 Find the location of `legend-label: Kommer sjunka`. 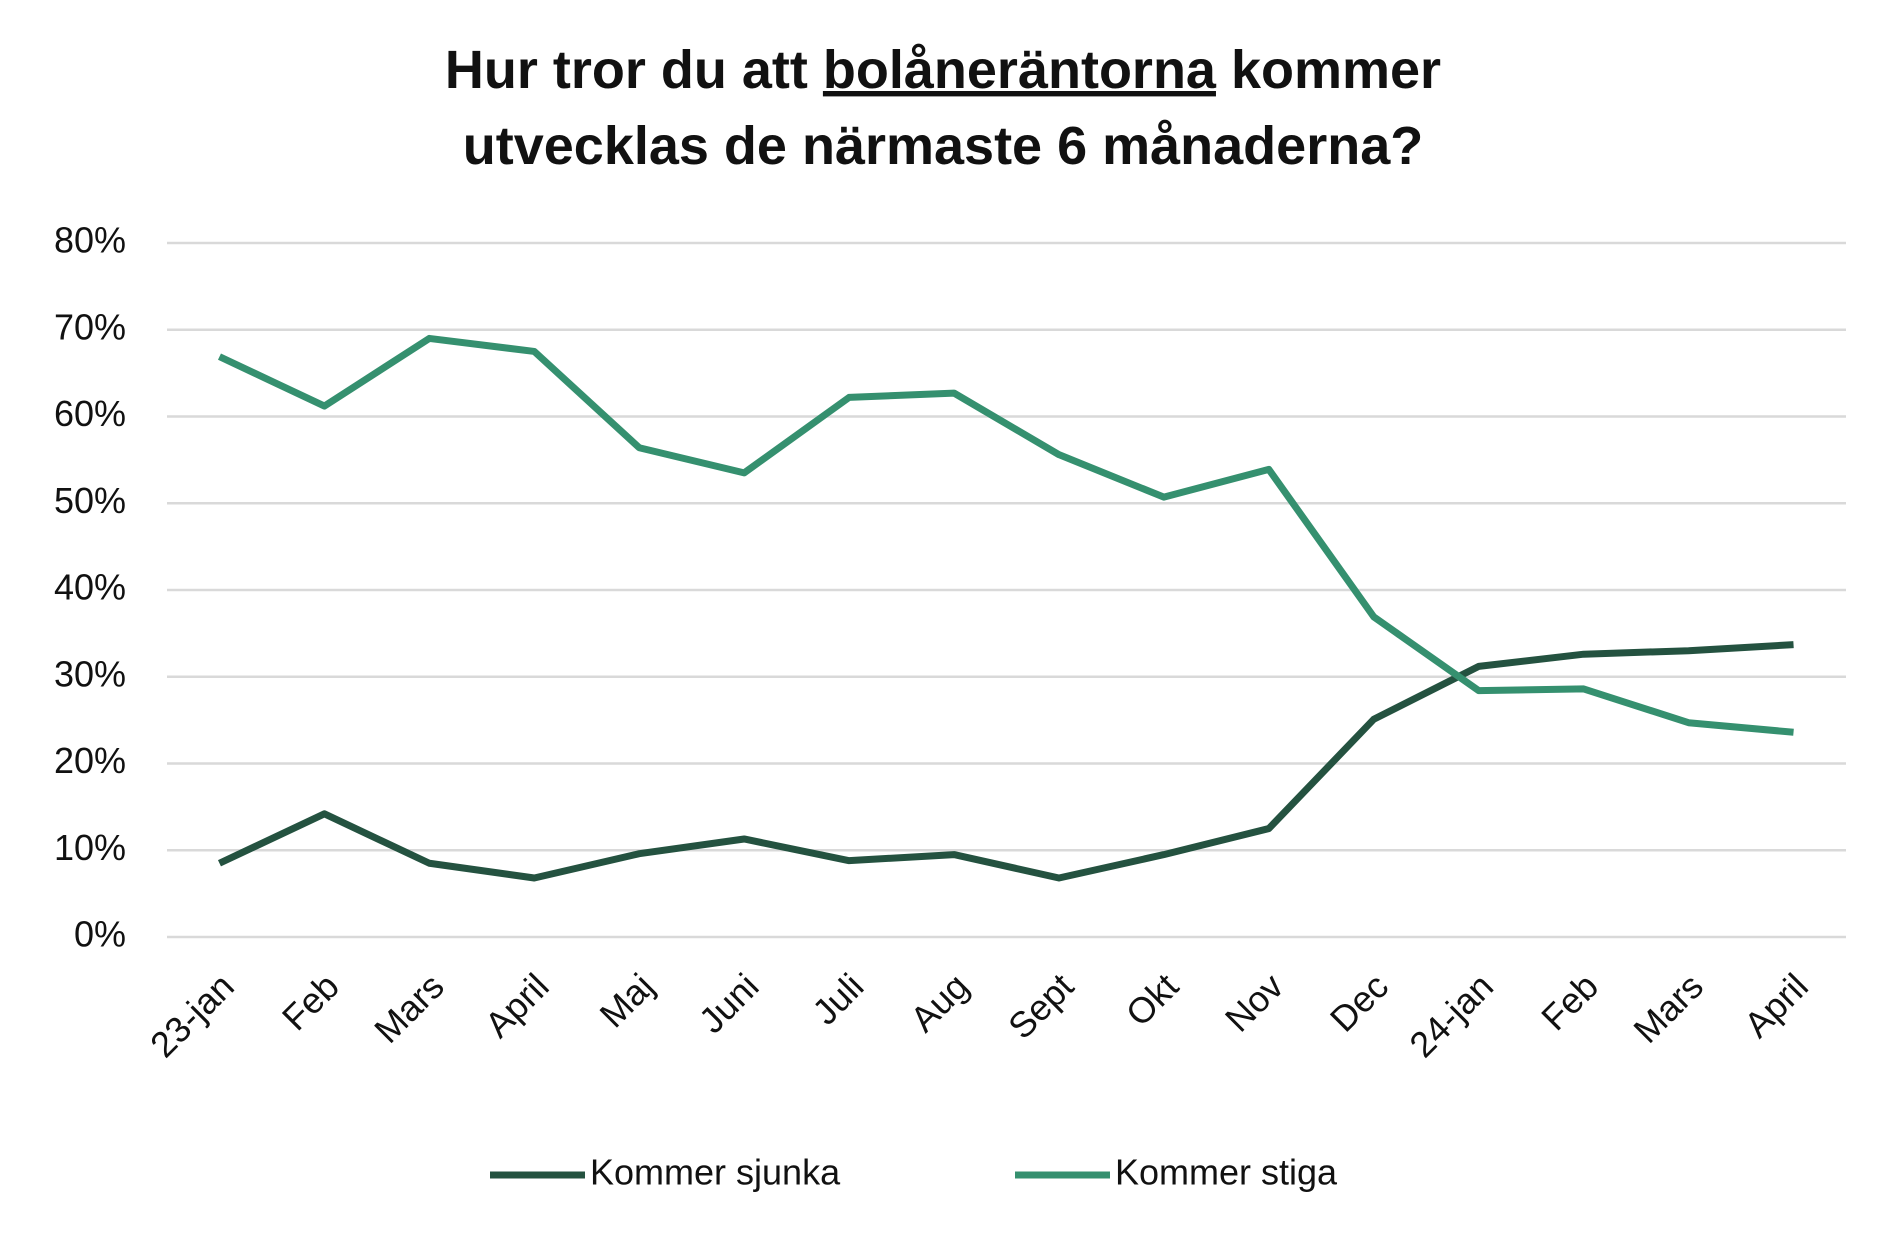

legend-label: Kommer sjunka is located at coordinates (715, 1172).